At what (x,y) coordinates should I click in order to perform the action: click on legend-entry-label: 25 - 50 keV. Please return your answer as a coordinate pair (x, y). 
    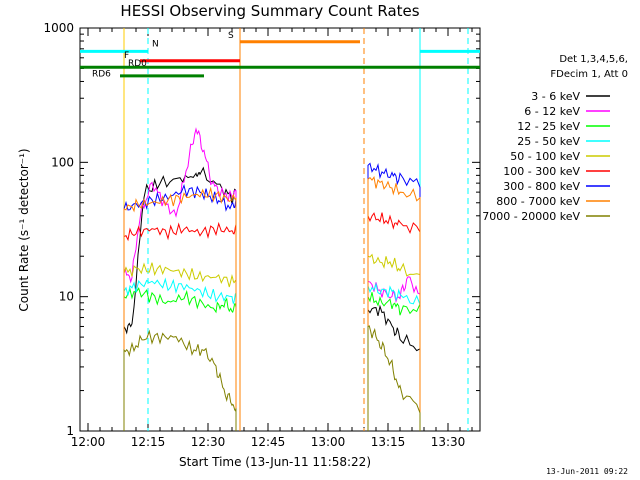
    Looking at the image, I should click on (548, 141).